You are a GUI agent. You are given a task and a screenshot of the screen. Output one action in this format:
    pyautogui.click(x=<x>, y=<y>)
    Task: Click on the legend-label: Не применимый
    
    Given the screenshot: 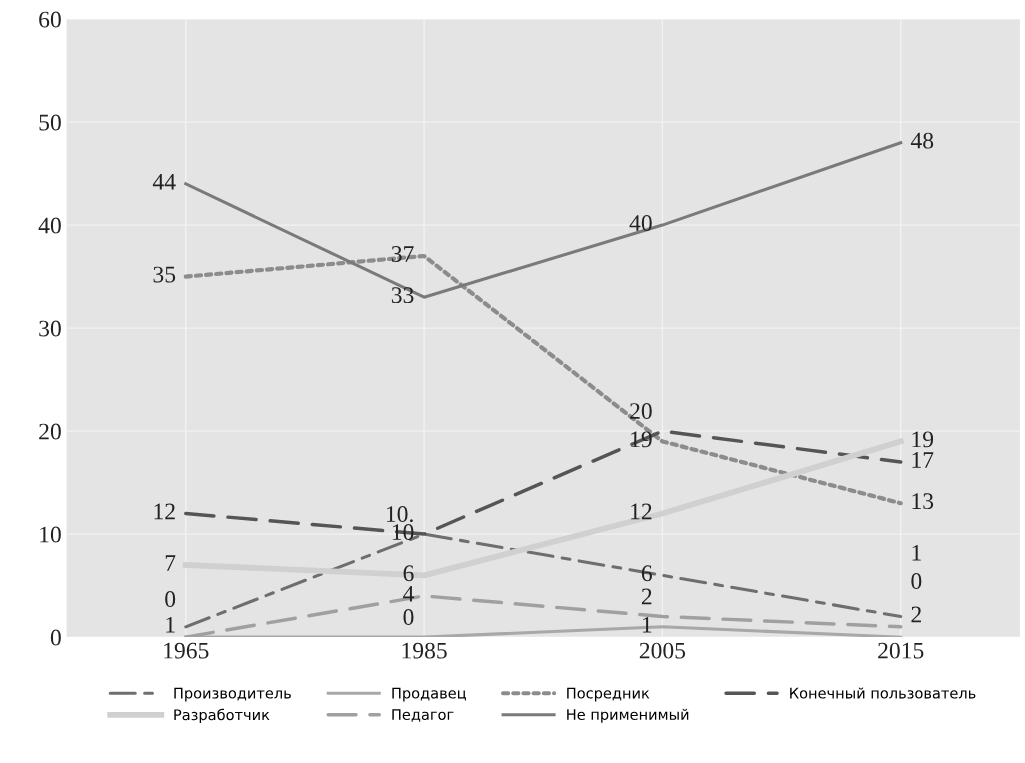 What is the action you would take?
    pyautogui.click(x=628, y=715)
    